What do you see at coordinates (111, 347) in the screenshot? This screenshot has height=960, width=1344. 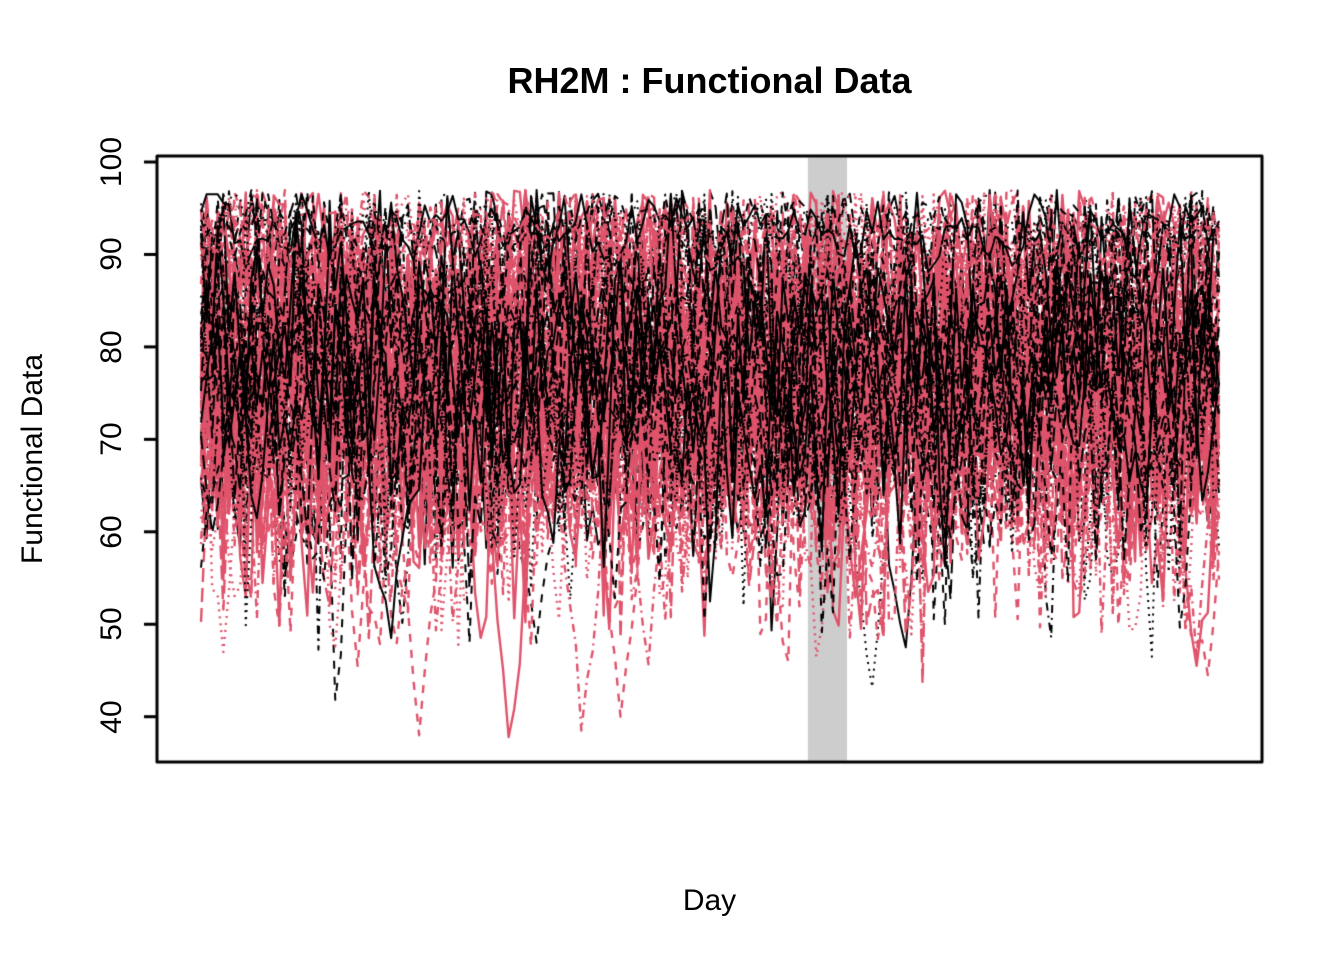 I see `y-tick-label: 80` at bounding box center [111, 347].